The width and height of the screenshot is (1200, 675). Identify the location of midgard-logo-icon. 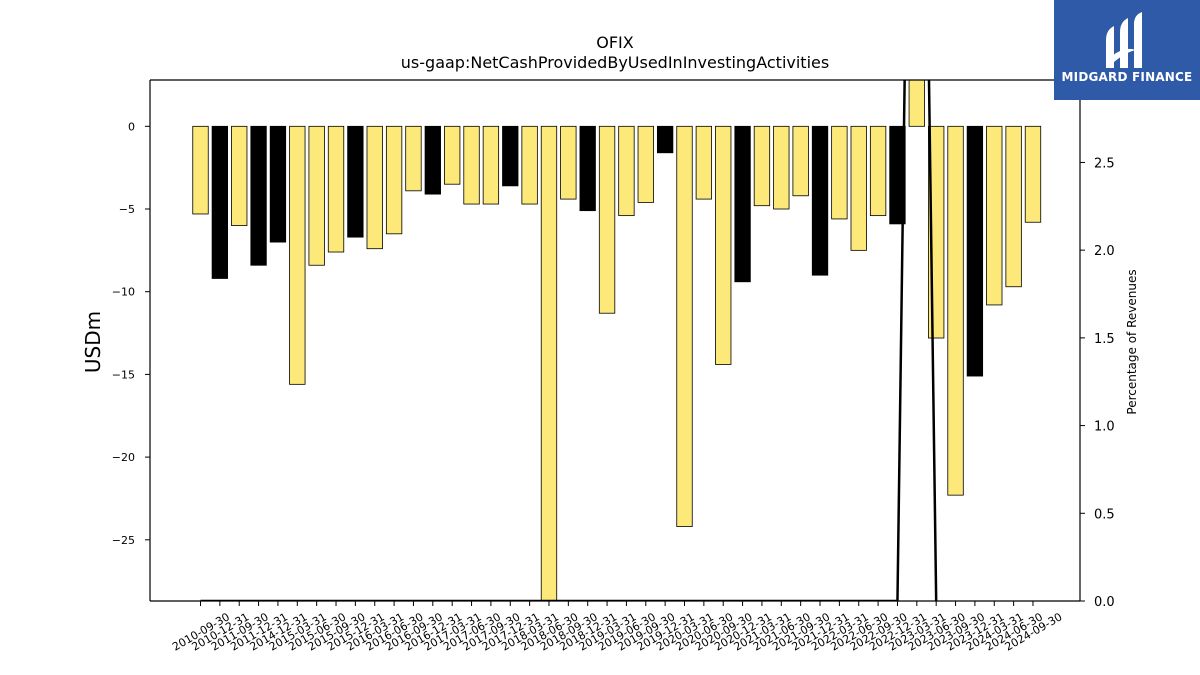
(1124, 40).